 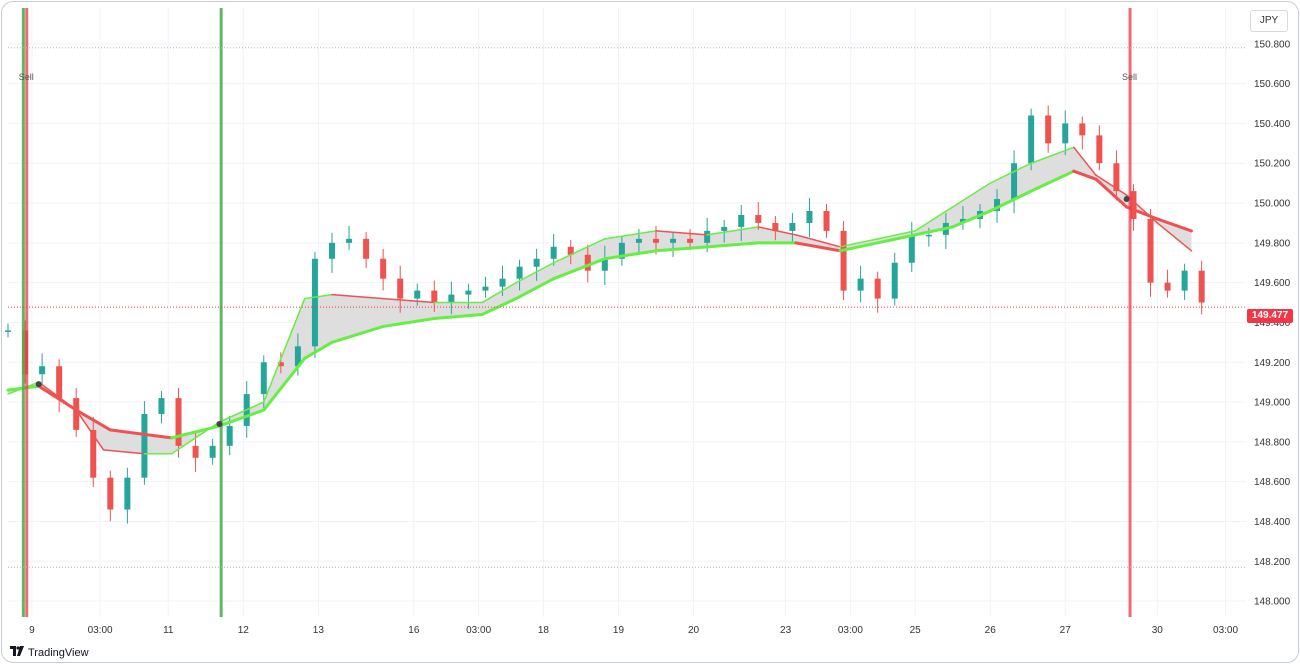 What do you see at coordinates (1272, 363) in the screenshot?
I see `y-tick-label-6: 149.200` at bounding box center [1272, 363].